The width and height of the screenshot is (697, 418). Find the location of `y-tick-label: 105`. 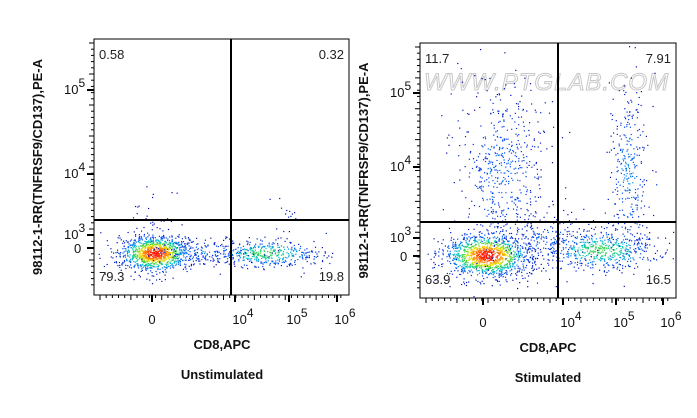

y-tick-label: 105 is located at coordinates (74, 86).